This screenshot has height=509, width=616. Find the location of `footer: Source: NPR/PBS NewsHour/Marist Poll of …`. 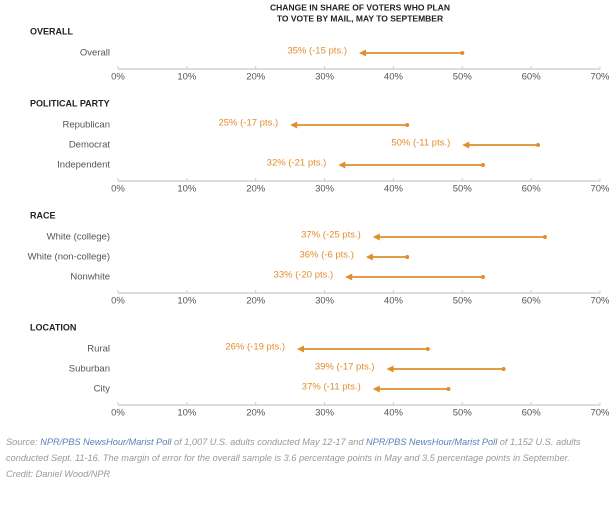

footer: Source: NPR/PBS NewsHour/Marist Poll of … is located at coordinates (306, 458).